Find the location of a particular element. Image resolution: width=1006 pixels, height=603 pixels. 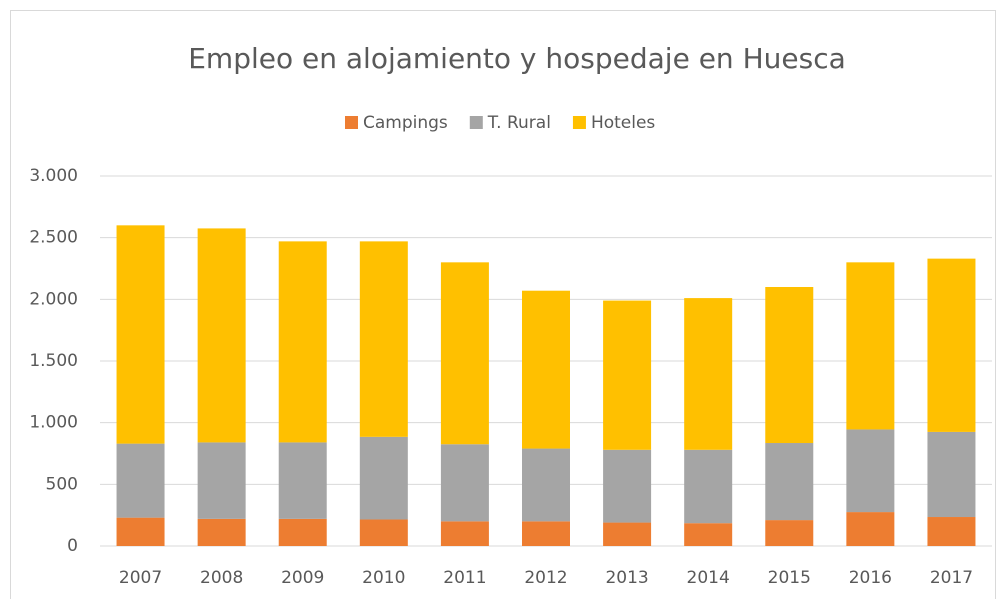

y-tick-label: 3.000 is located at coordinates (53, 176).